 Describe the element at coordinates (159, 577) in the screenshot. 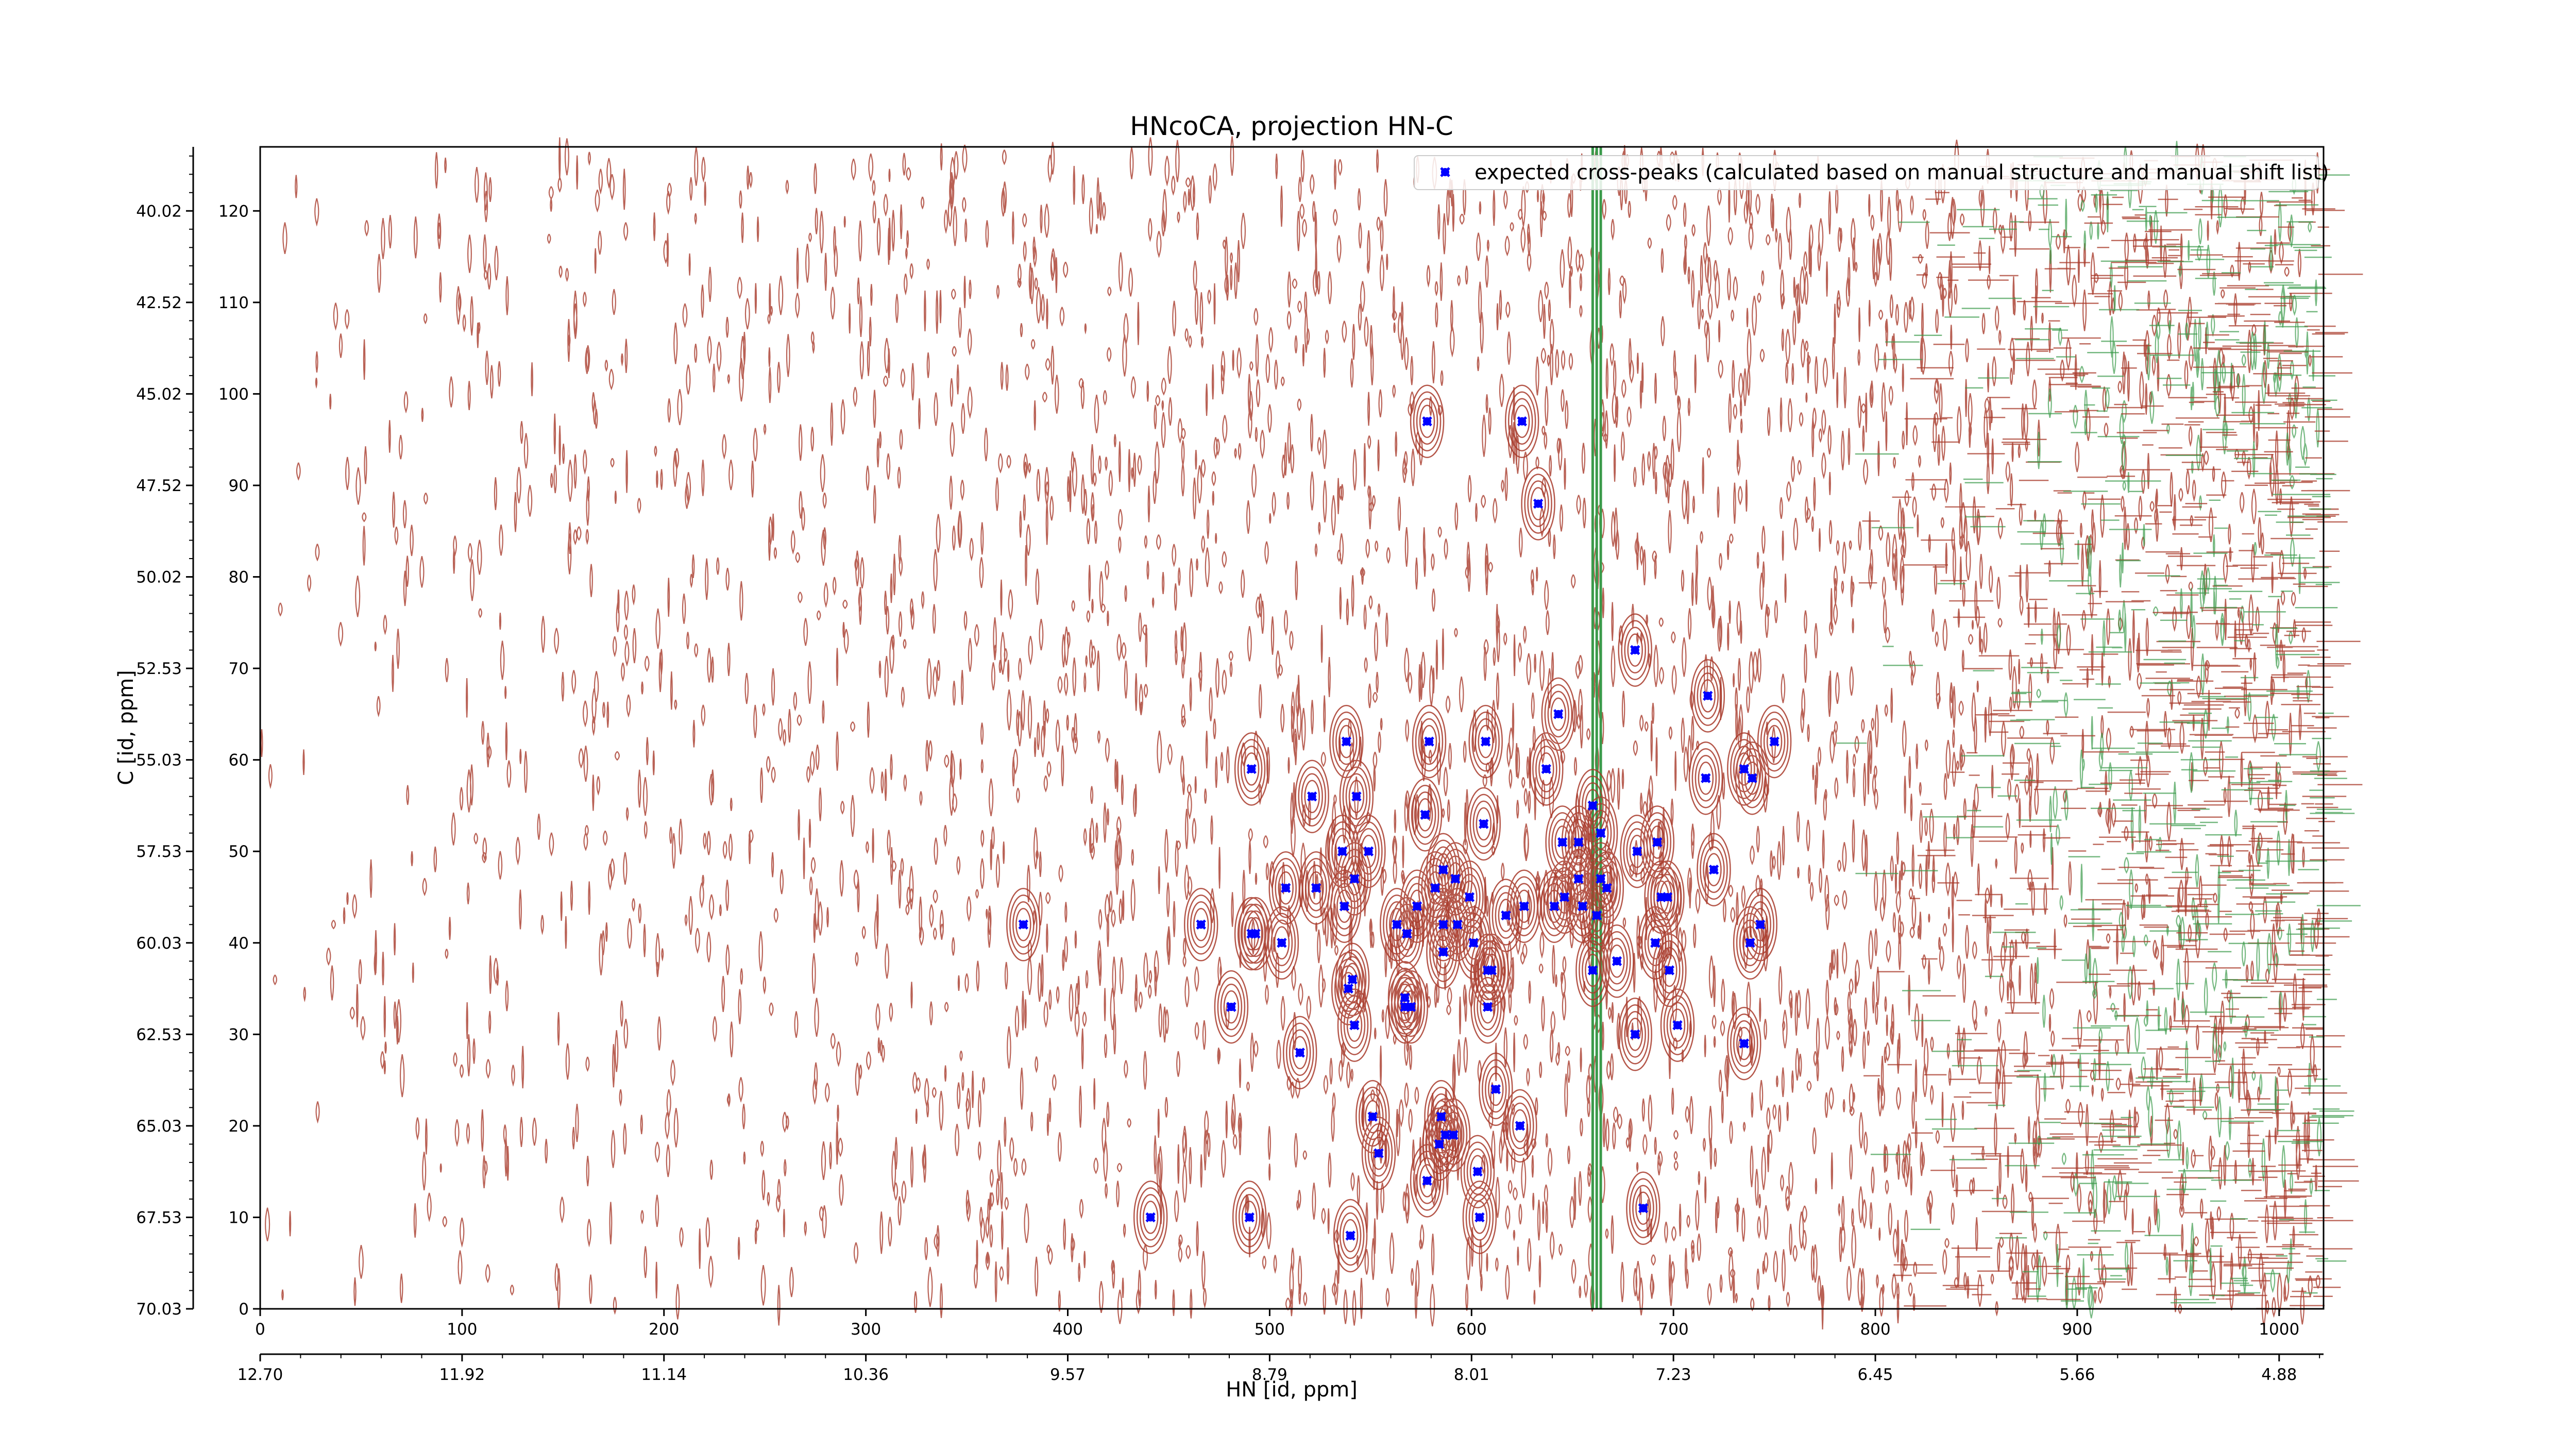

I see `y-ppm-tick-label-8: 50.02` at that location.